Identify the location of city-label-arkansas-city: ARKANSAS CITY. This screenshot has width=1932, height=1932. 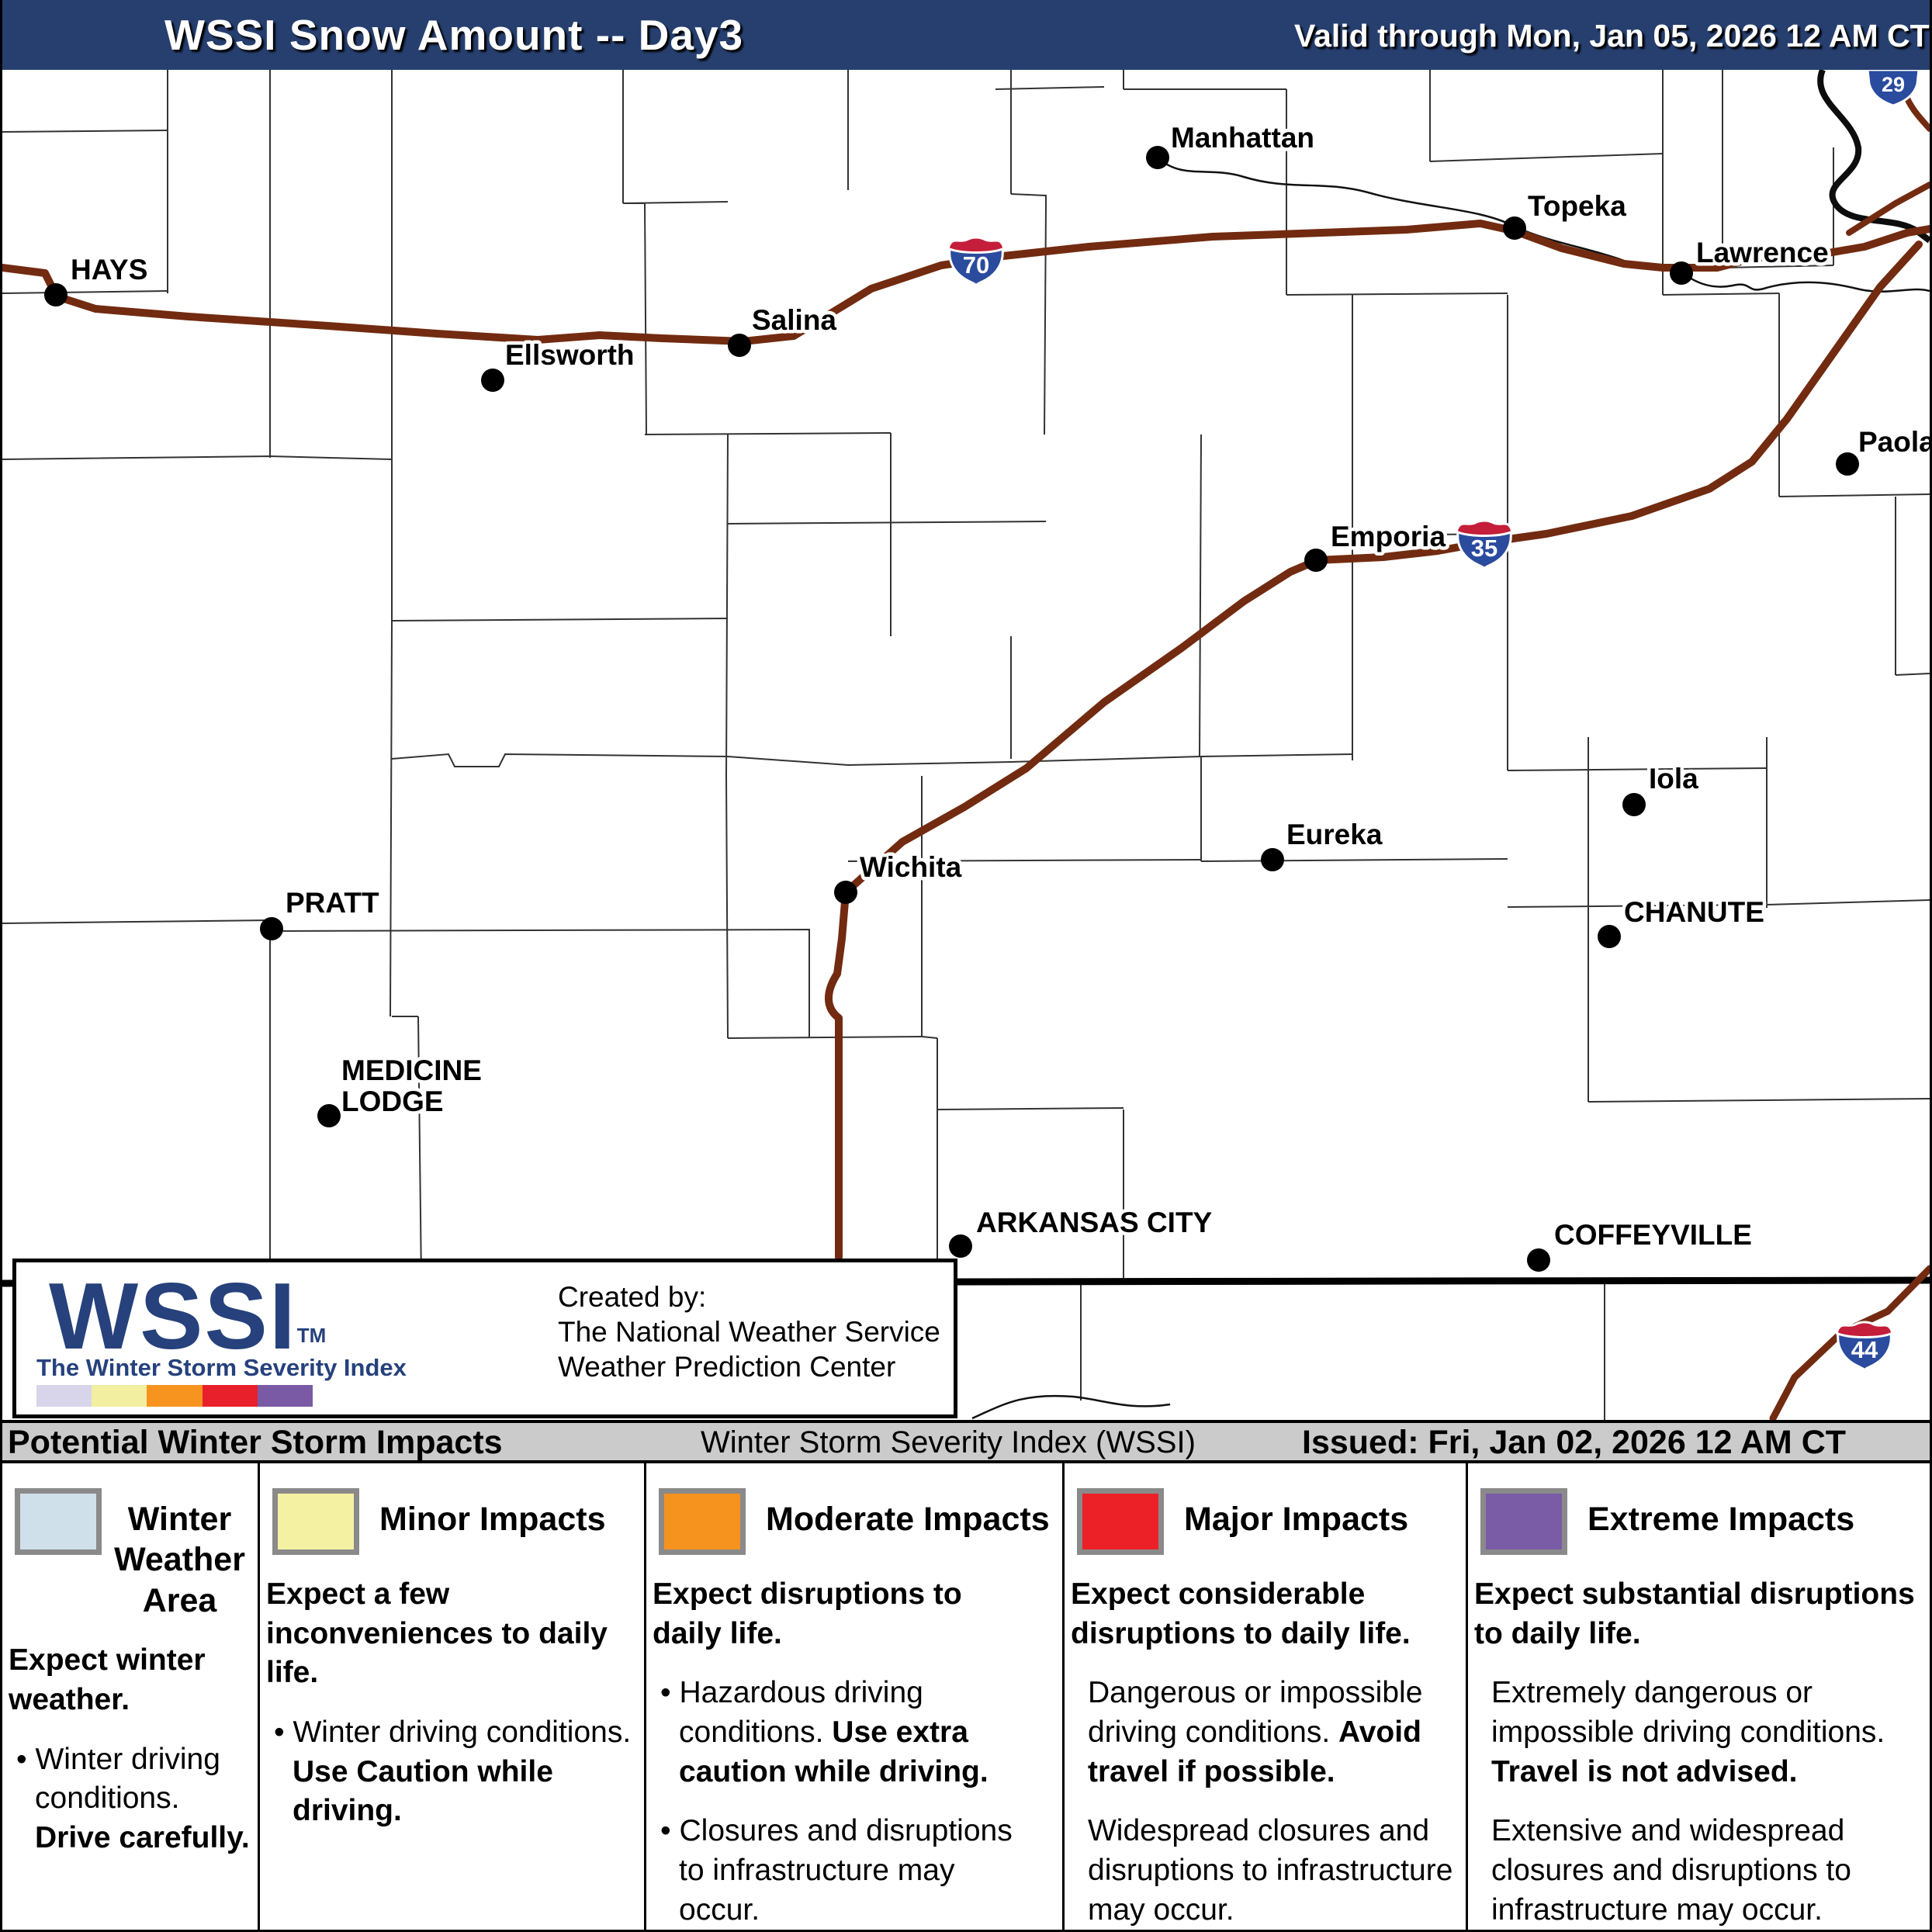
(1094, 1222).